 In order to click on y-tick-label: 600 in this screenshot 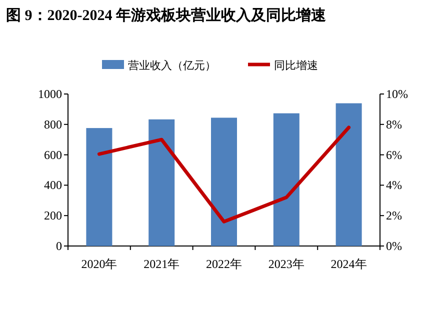, I will do `click(53, 155)`.